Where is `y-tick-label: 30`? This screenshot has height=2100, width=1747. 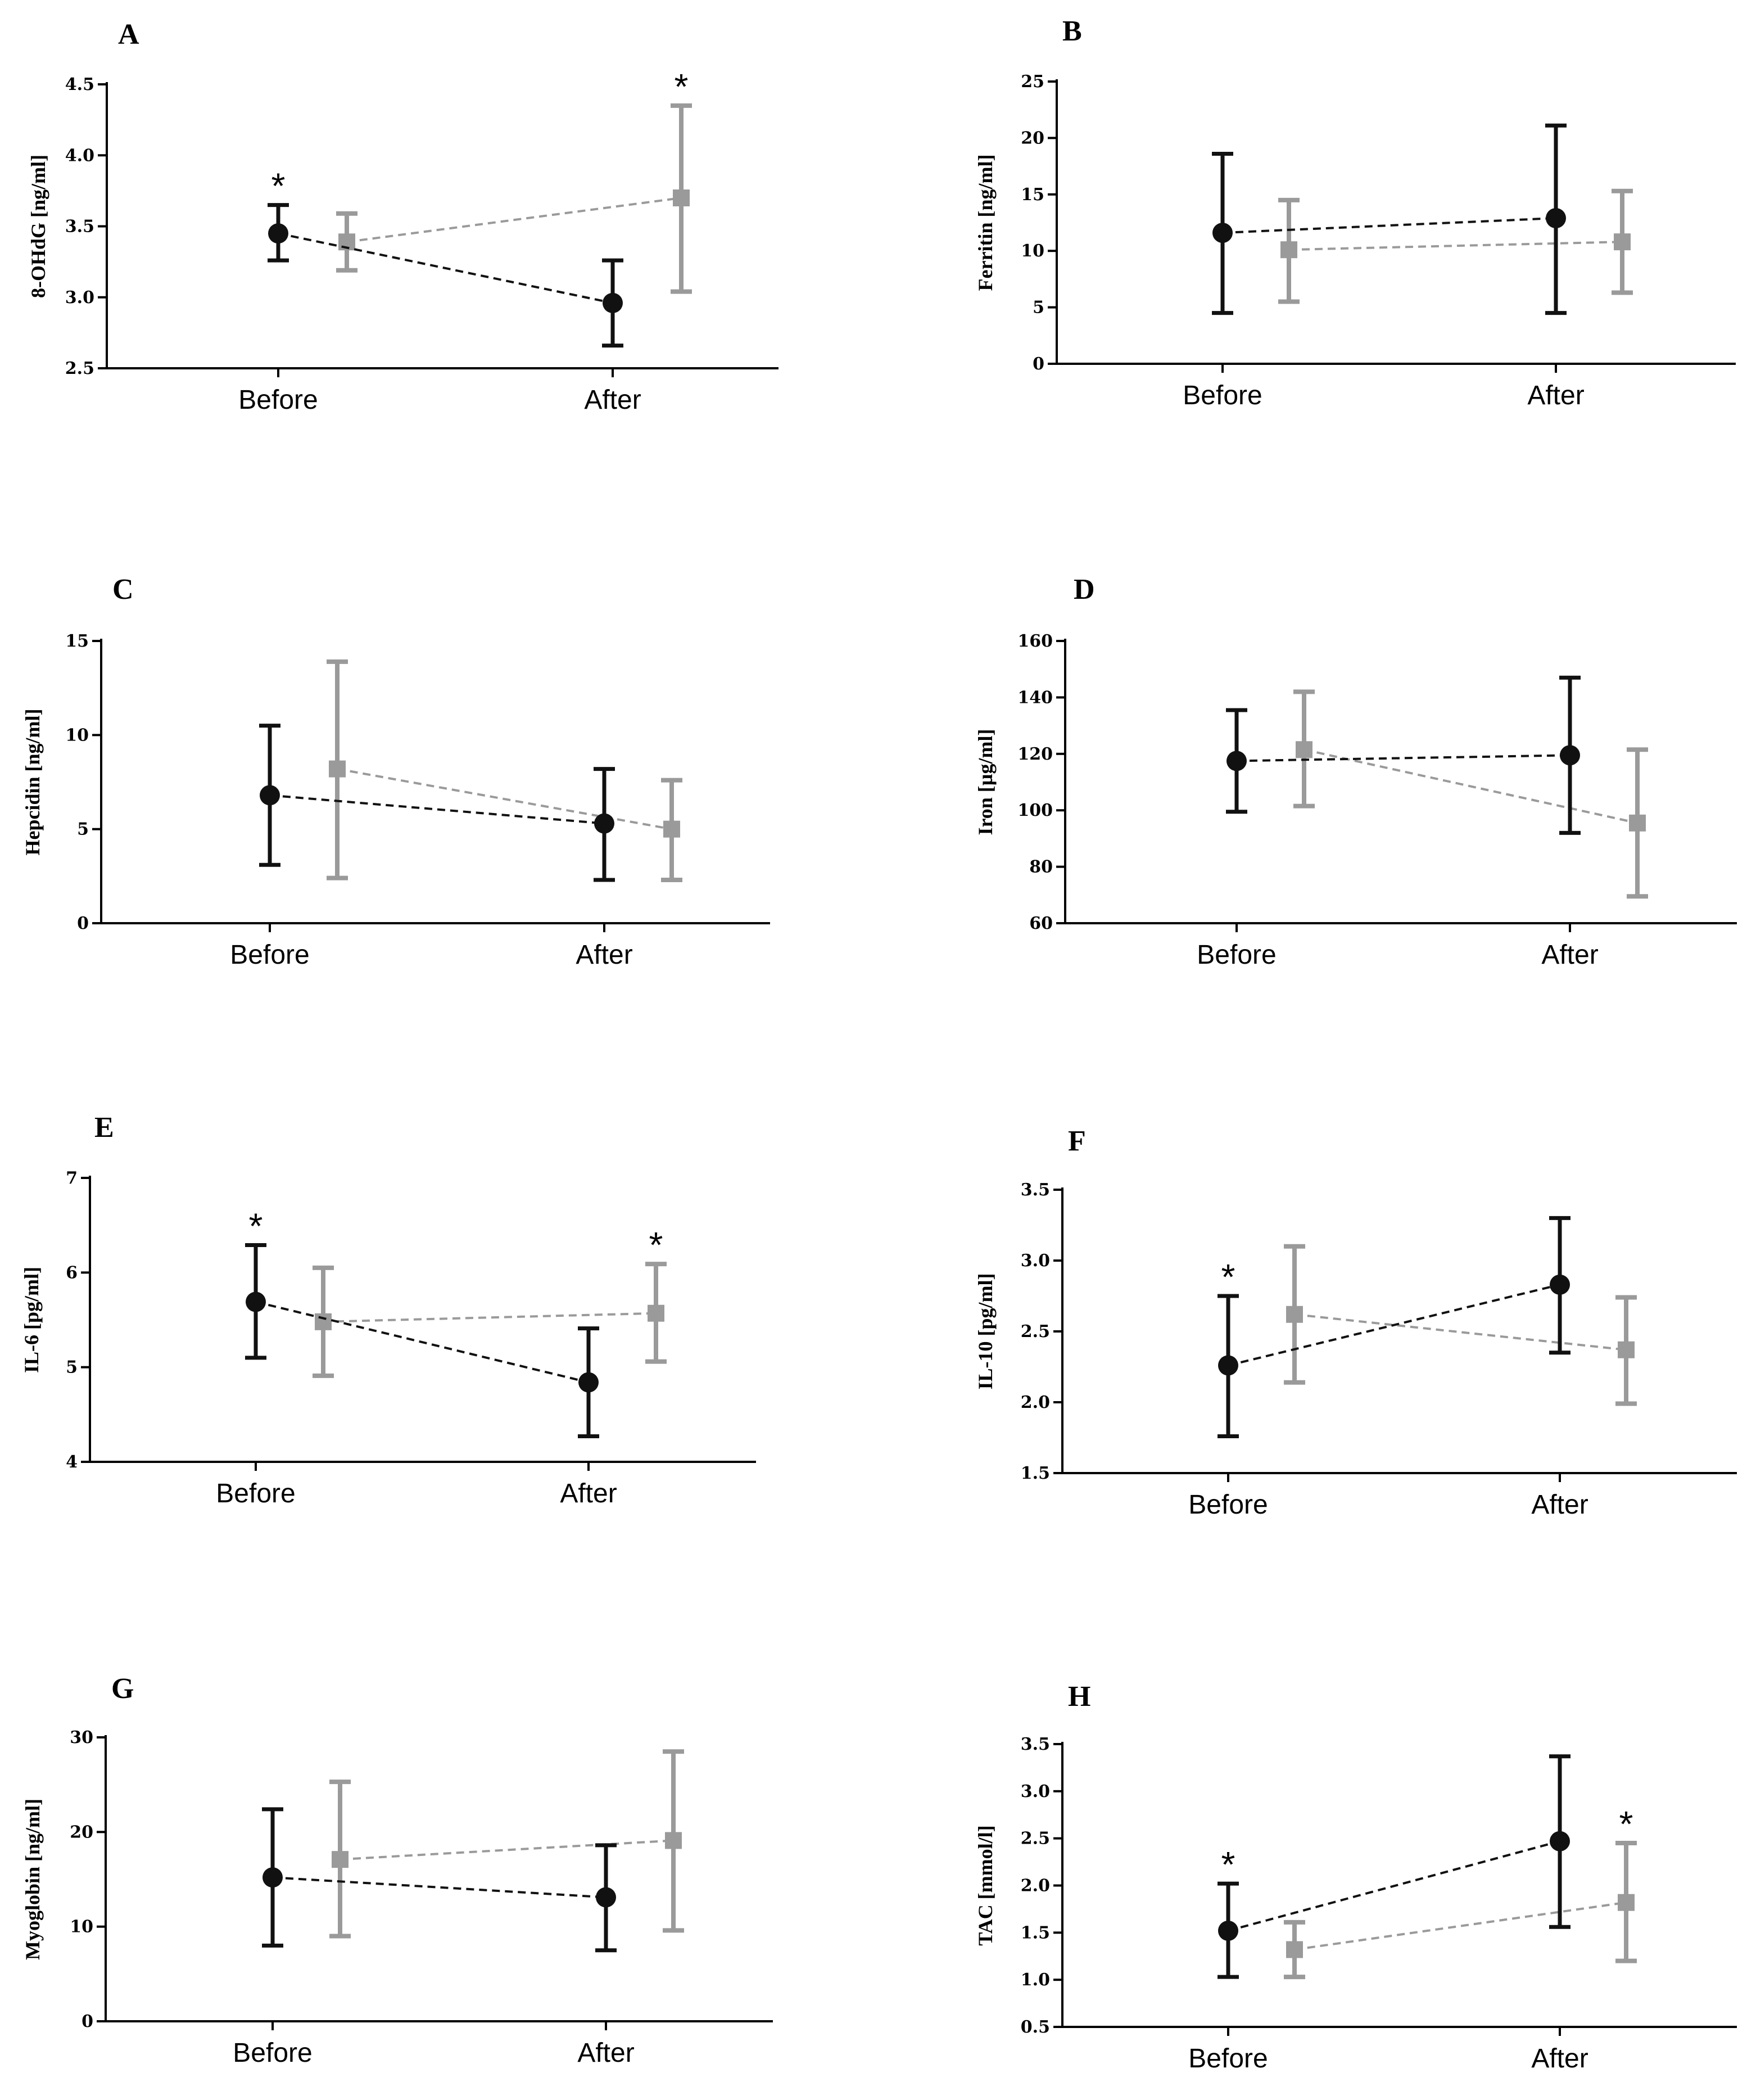
y-tick-label: 30 is located at coordinates (81, 1737).